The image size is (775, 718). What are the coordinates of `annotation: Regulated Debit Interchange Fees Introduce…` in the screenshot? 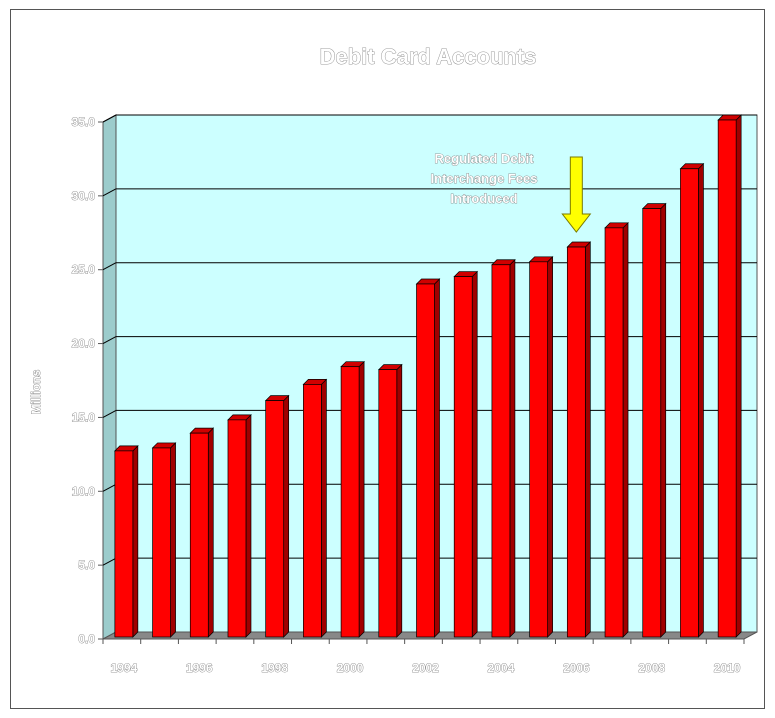 It's located at (511, 192).